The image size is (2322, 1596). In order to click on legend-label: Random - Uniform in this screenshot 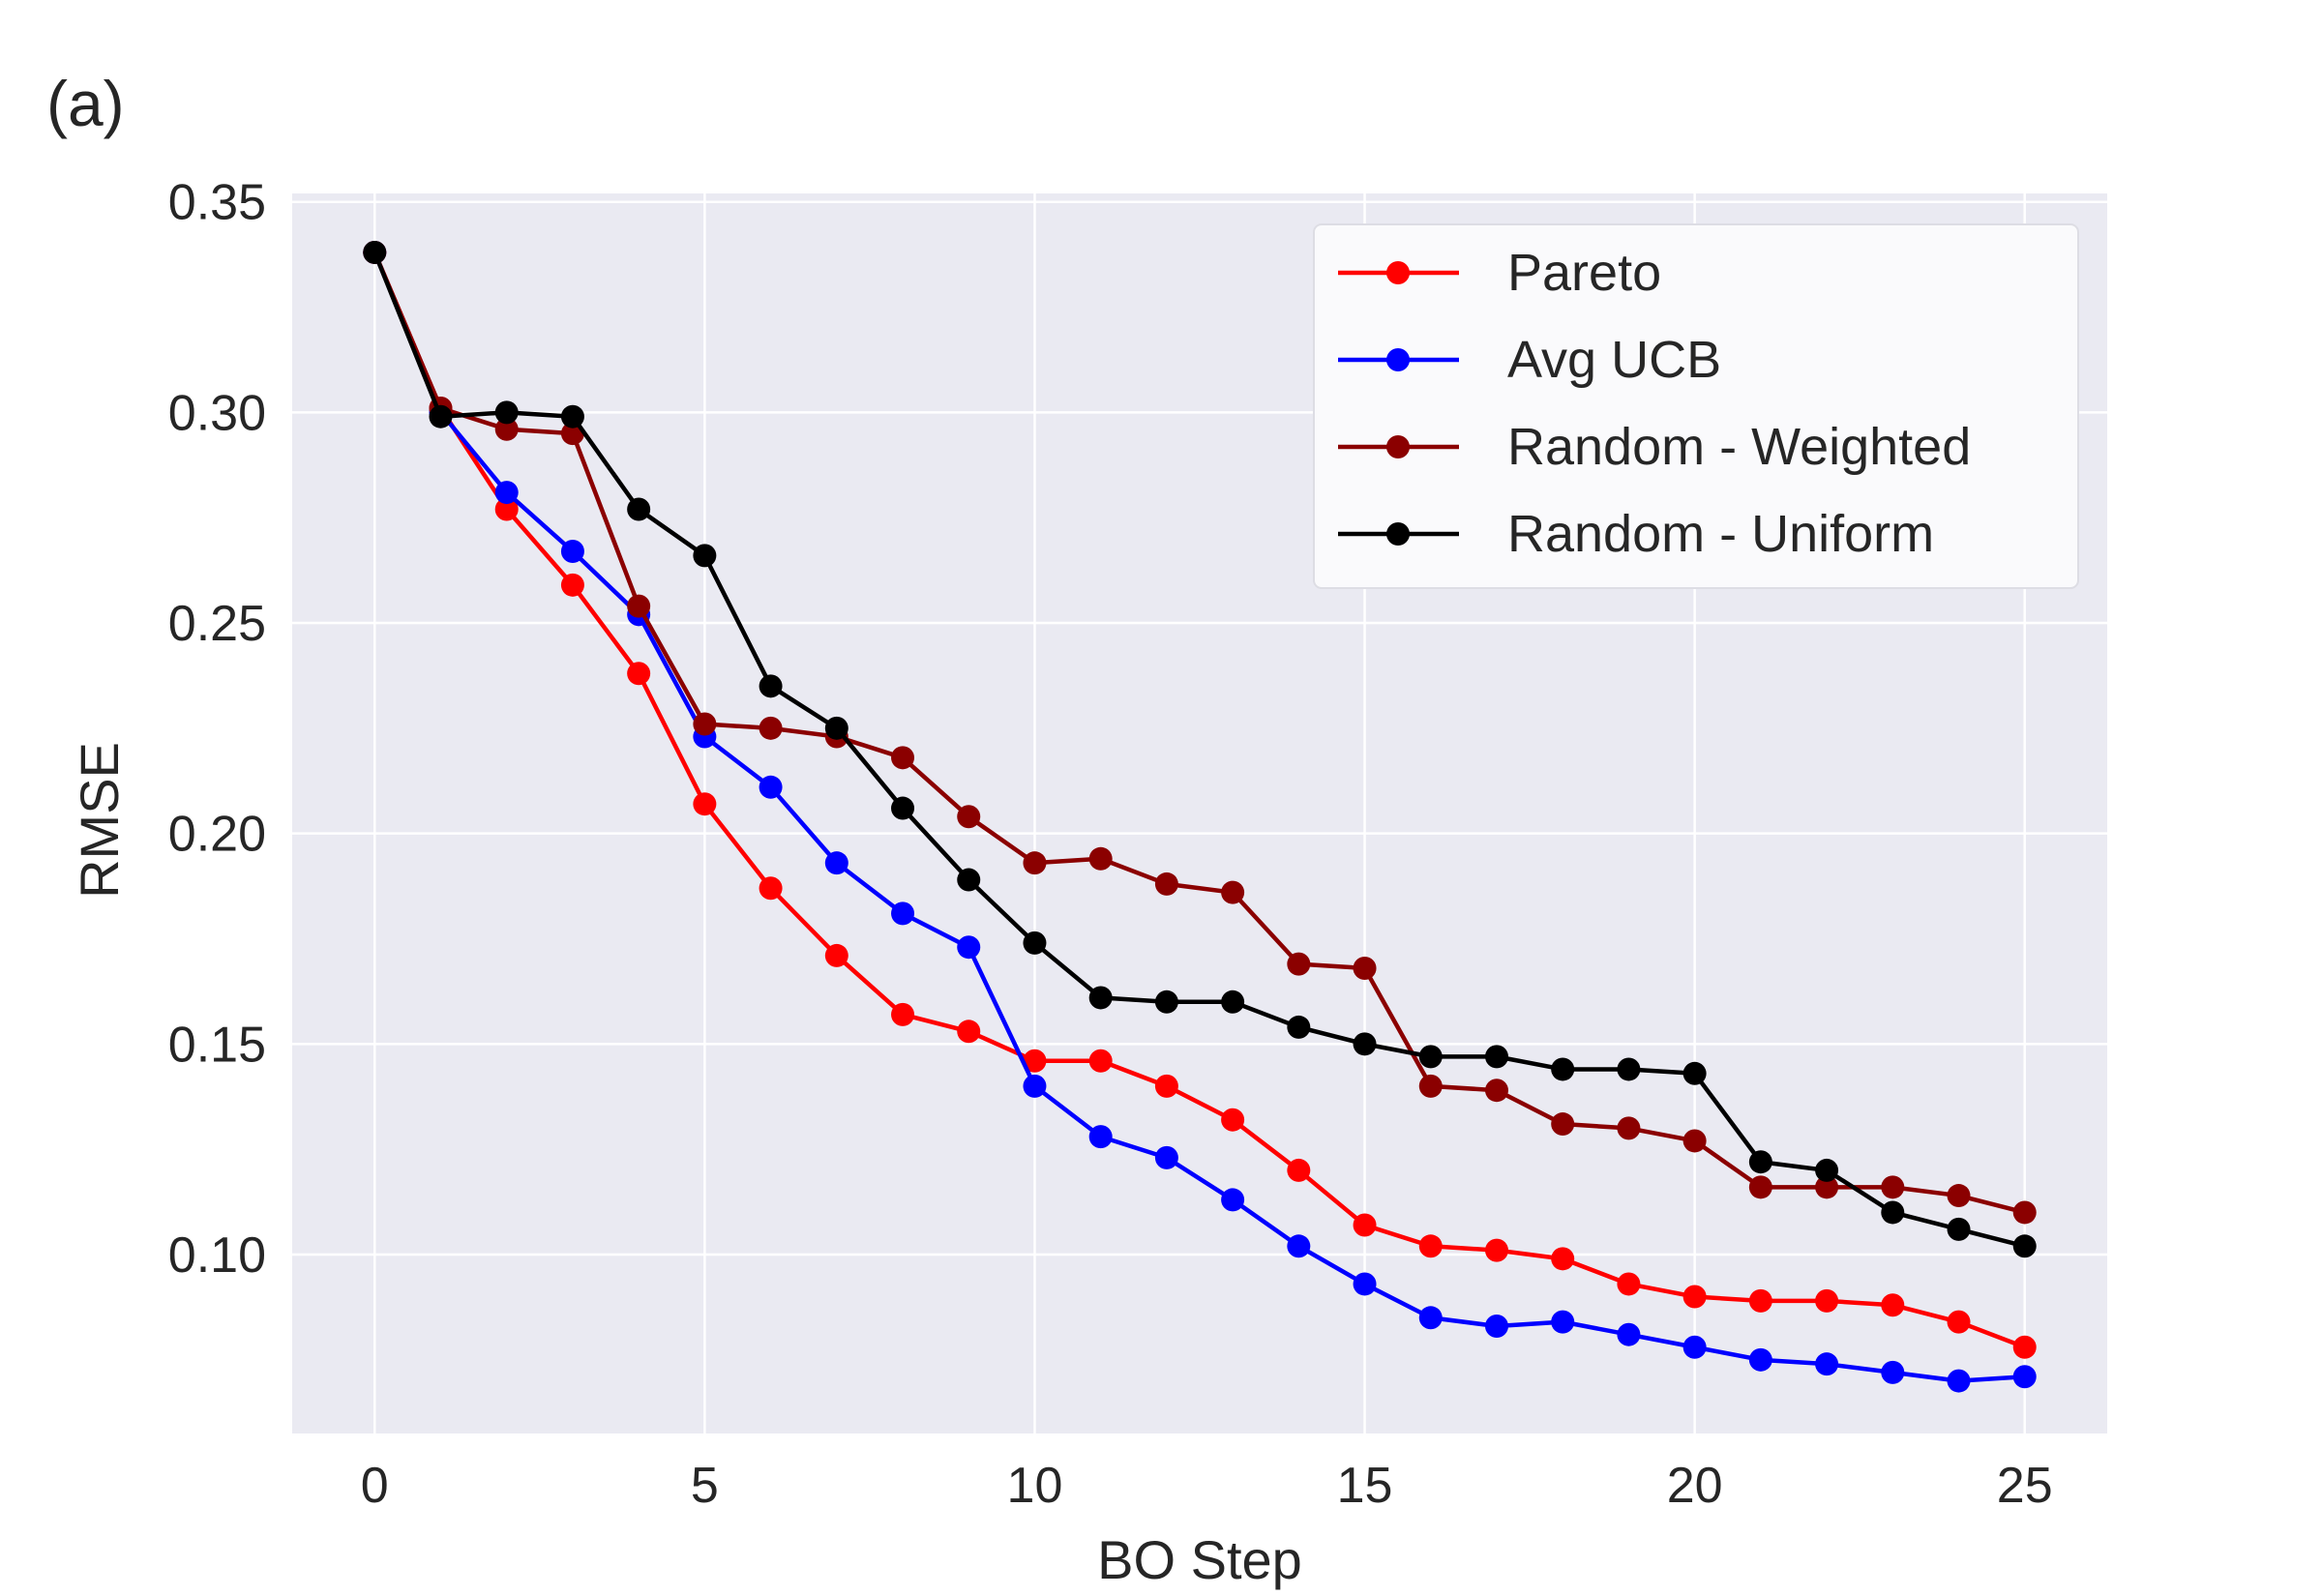, I will do `click(1720, 534)`.